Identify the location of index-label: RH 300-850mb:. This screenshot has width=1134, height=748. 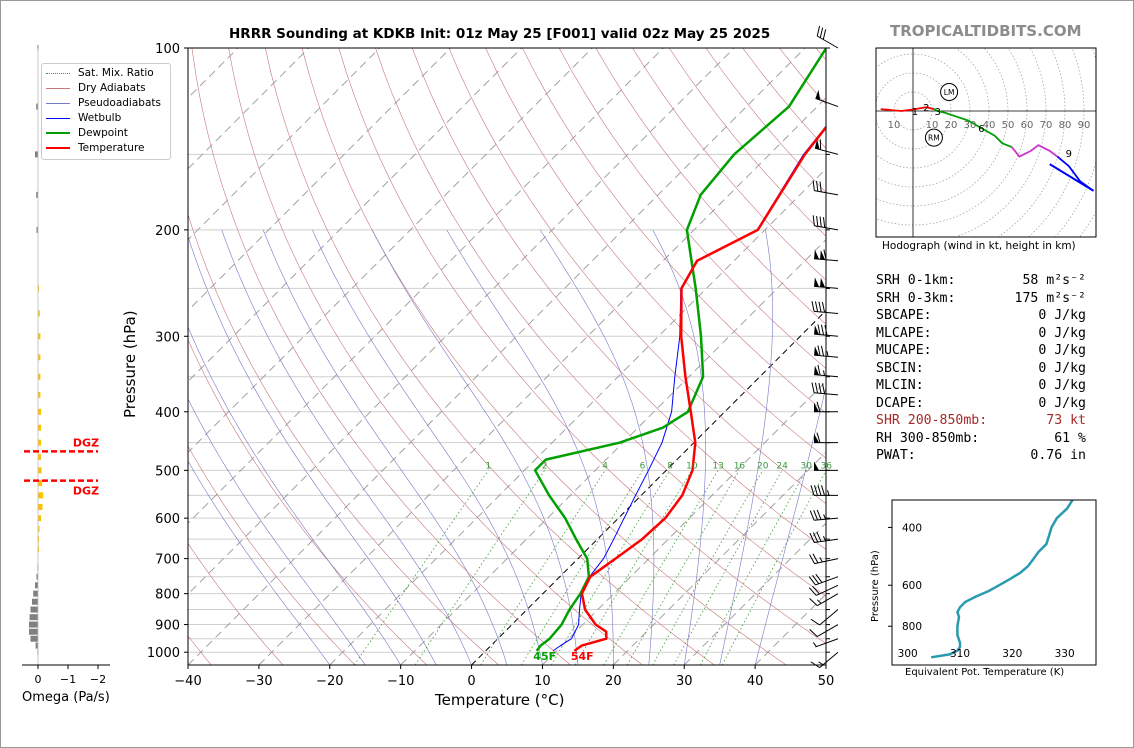
(928, 438).